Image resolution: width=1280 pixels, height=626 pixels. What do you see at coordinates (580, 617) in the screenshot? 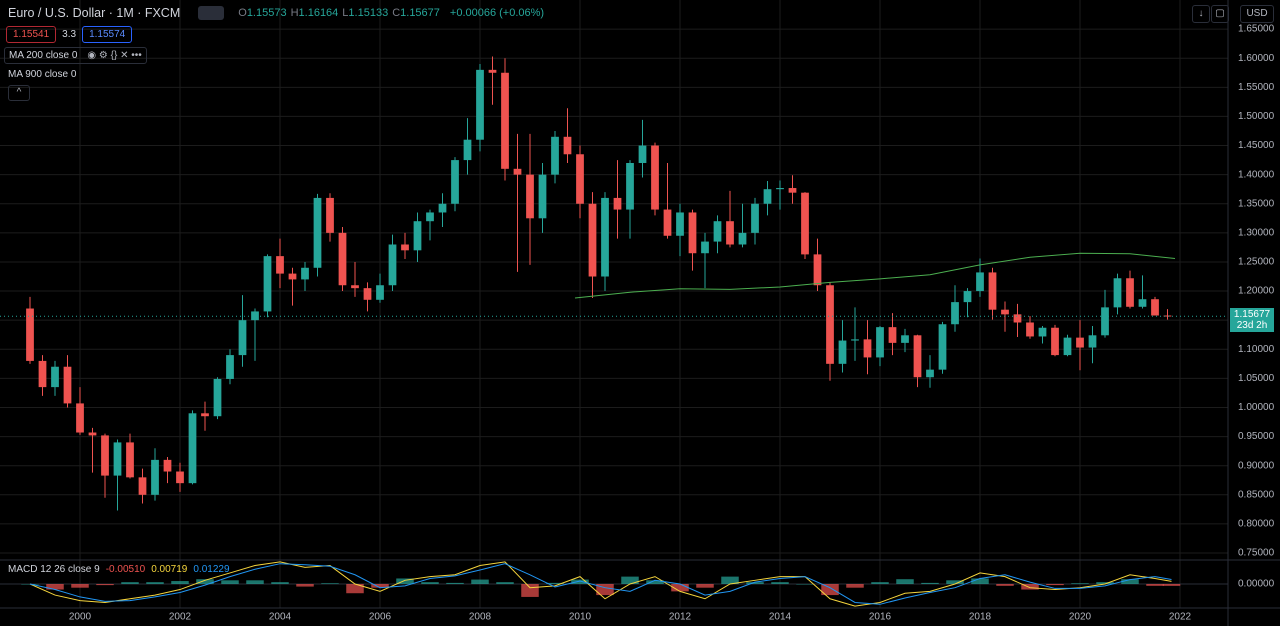
I see `x-tick-label: 2010` at bounding box center [580, 617].